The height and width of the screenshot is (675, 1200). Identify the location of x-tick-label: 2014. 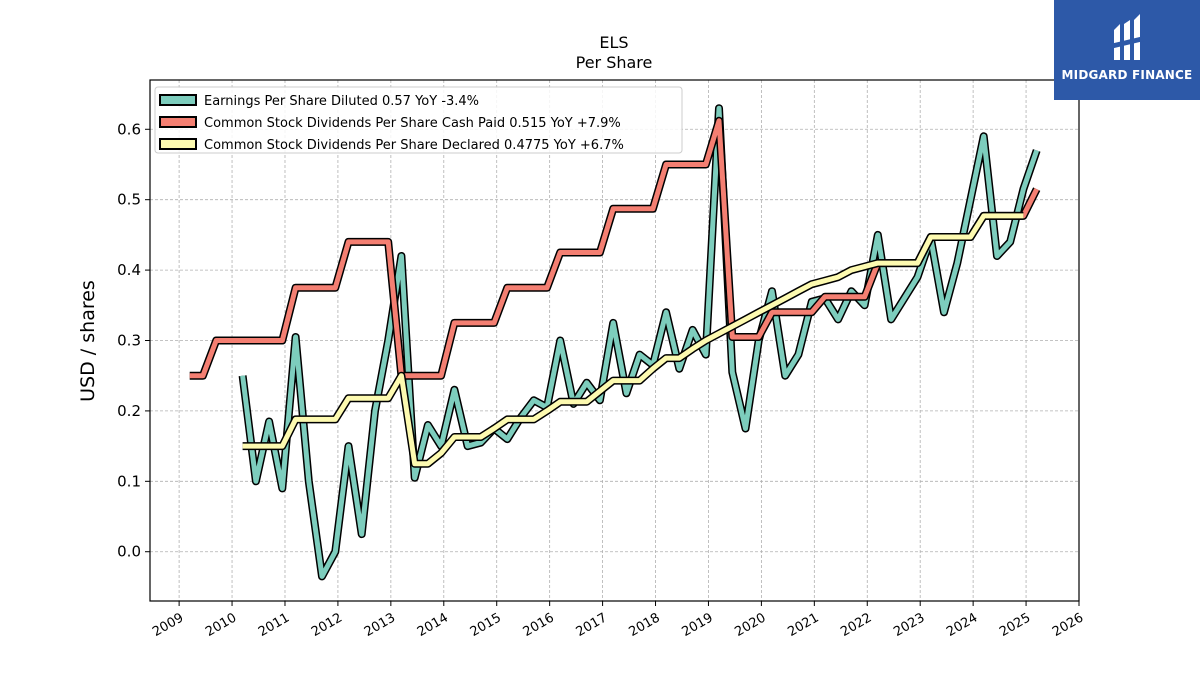
(433, 625).